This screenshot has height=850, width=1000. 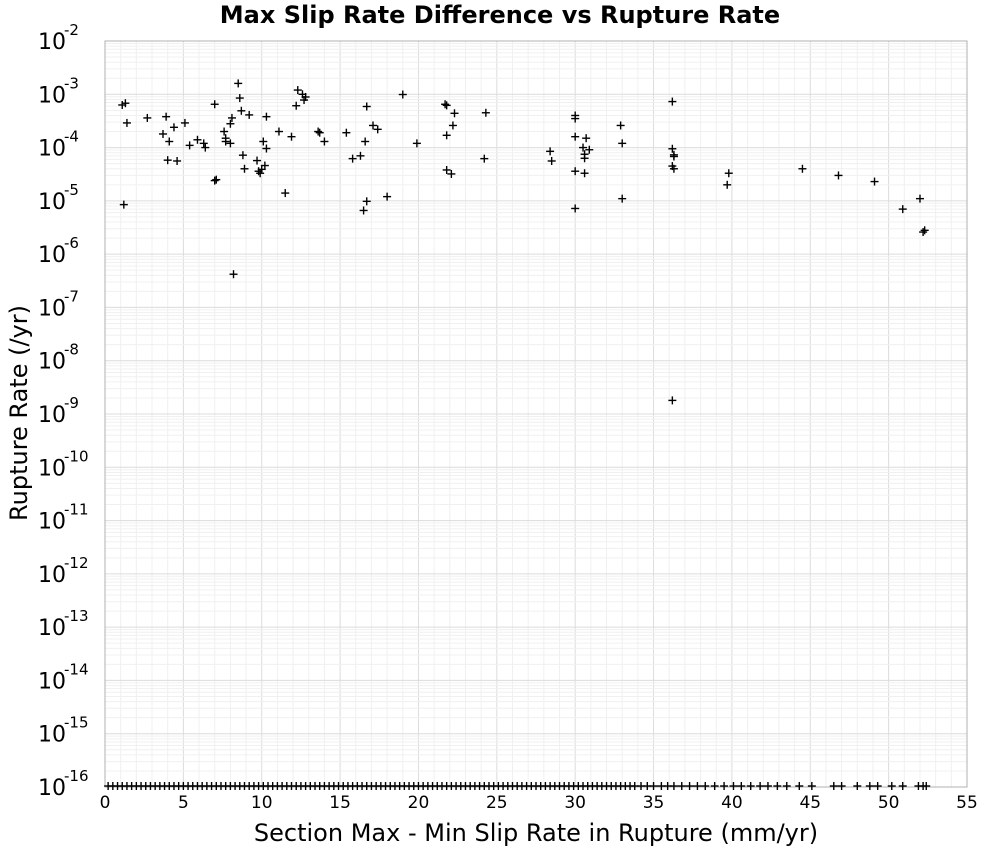 I want to click on y-tick-label: 10⁻⁵, so click(x=58, y=198).